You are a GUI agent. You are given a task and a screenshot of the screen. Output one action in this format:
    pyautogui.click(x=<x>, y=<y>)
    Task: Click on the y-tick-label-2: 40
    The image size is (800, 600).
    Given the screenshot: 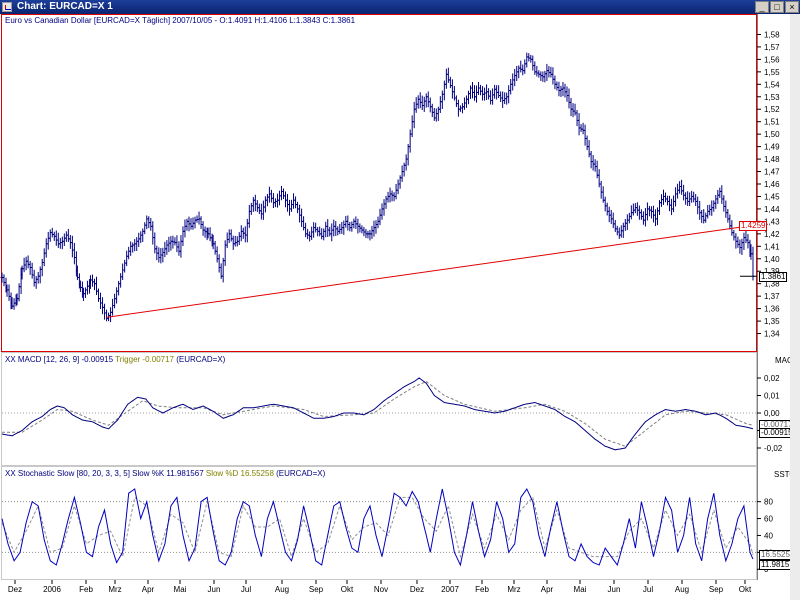 What is the action you would take?
    pyautogui.click(x=768, y=535)
    